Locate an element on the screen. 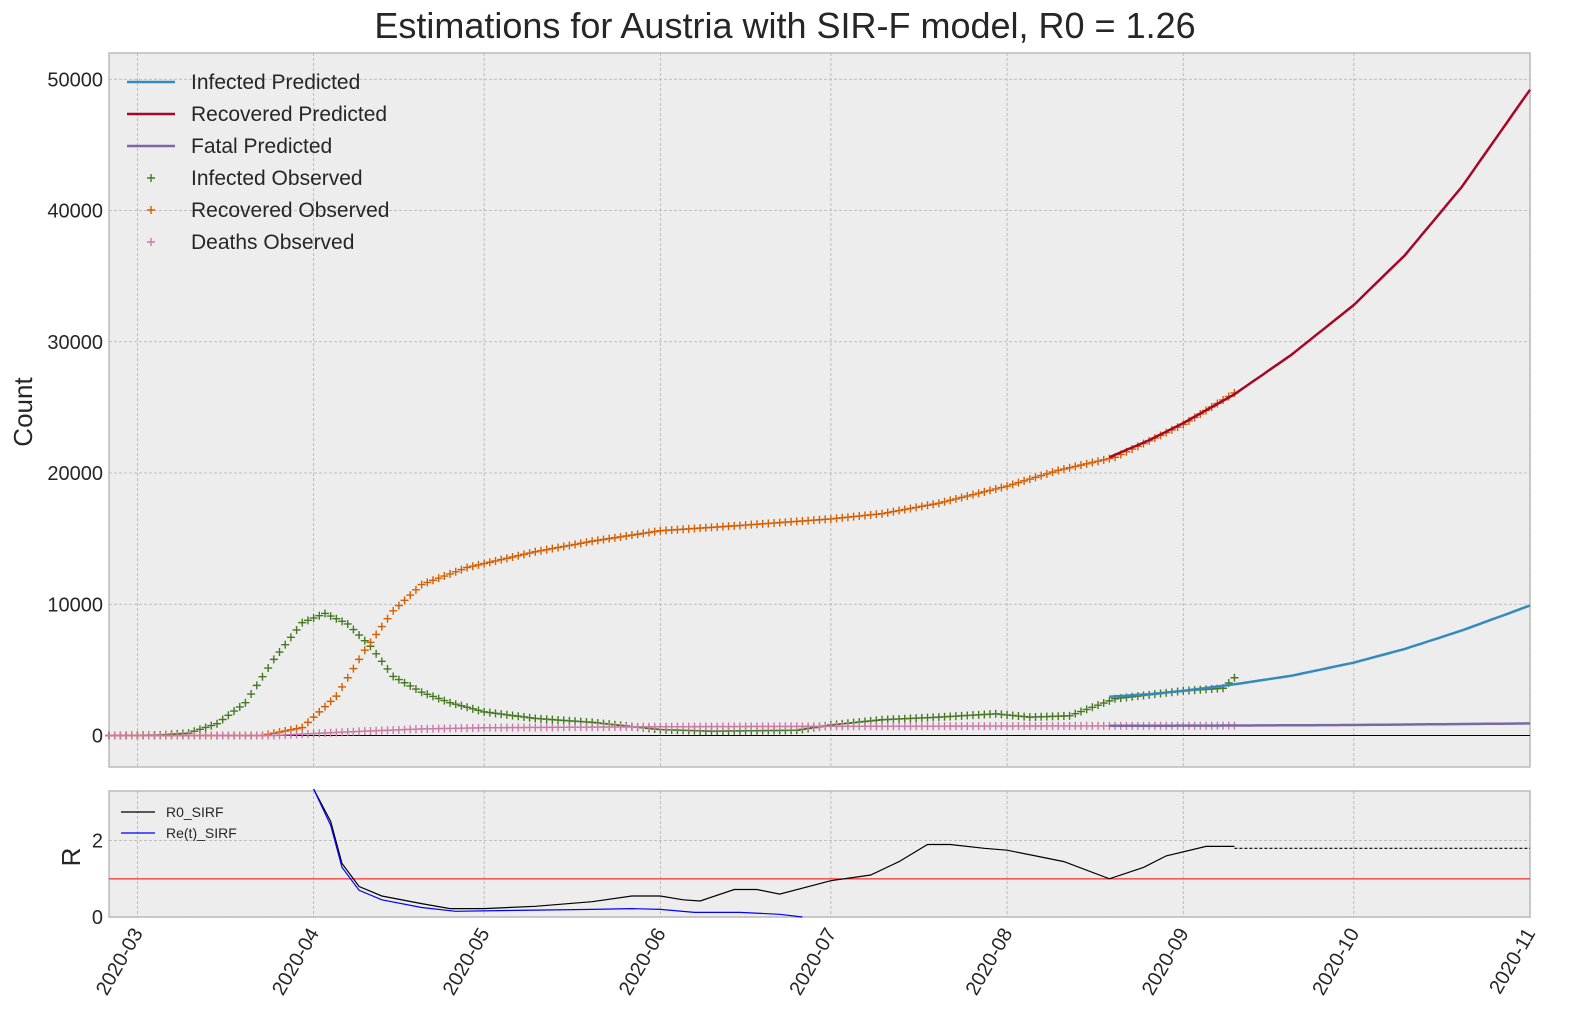 The height and width of the screenshot is (1021, 1571). legend-label: Infected Observed is located at coordinates (277, 178).